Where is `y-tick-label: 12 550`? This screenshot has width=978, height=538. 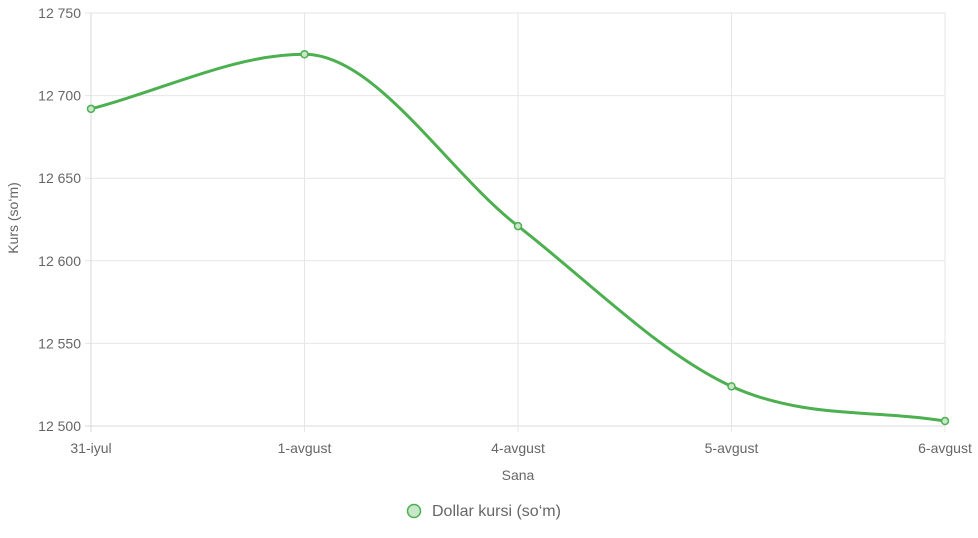 y-tick-label: 12 550 is located at coordinates (59, 343).